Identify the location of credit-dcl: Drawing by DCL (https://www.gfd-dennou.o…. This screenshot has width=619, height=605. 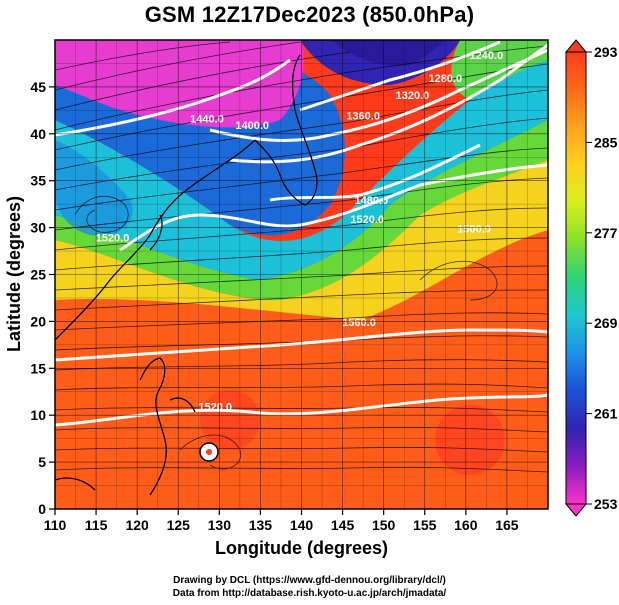
(309, 580).